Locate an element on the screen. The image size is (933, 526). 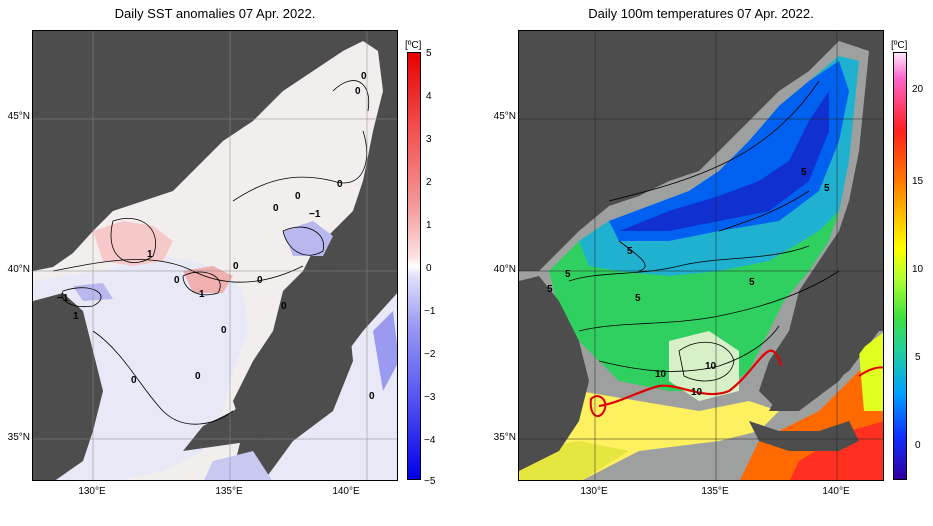
sst-colorbar-unit: [ºC] is located at coordinates (413, 45).